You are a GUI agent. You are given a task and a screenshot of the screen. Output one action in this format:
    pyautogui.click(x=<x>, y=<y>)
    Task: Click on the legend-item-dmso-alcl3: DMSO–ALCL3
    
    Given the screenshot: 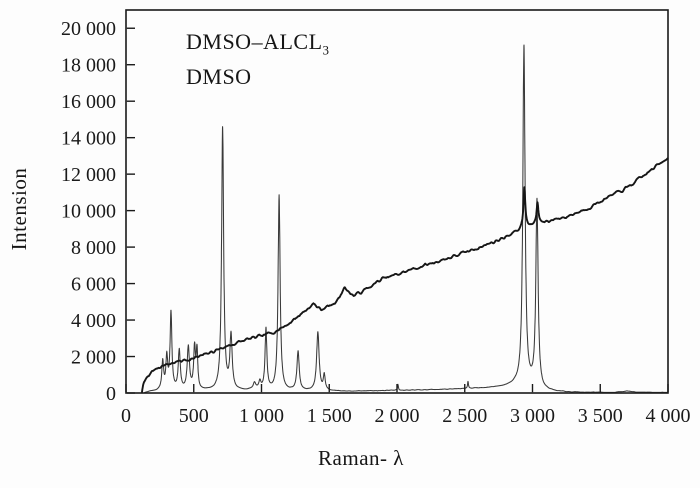 What is the action you would take?
    pyautogui.click(x=258, y=45)
    